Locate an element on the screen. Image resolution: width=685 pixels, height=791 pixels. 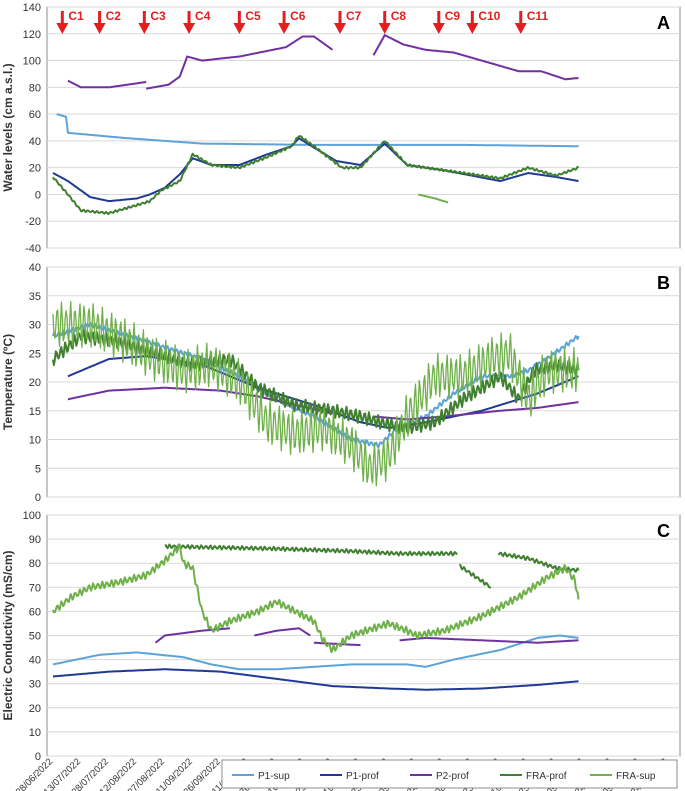
campaign-marker: C6 is located at coordinates (292, 21).